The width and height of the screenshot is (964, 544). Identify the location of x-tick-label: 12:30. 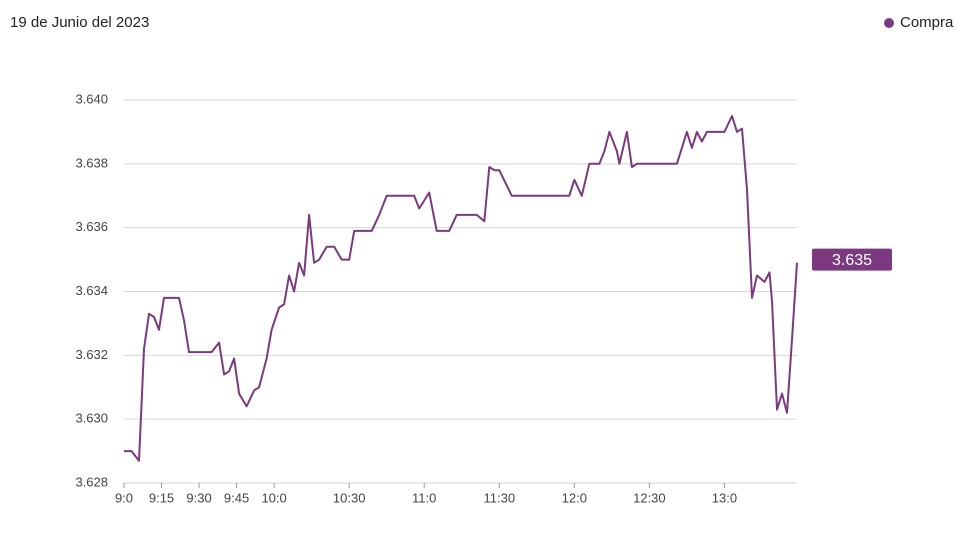
(649, 497).